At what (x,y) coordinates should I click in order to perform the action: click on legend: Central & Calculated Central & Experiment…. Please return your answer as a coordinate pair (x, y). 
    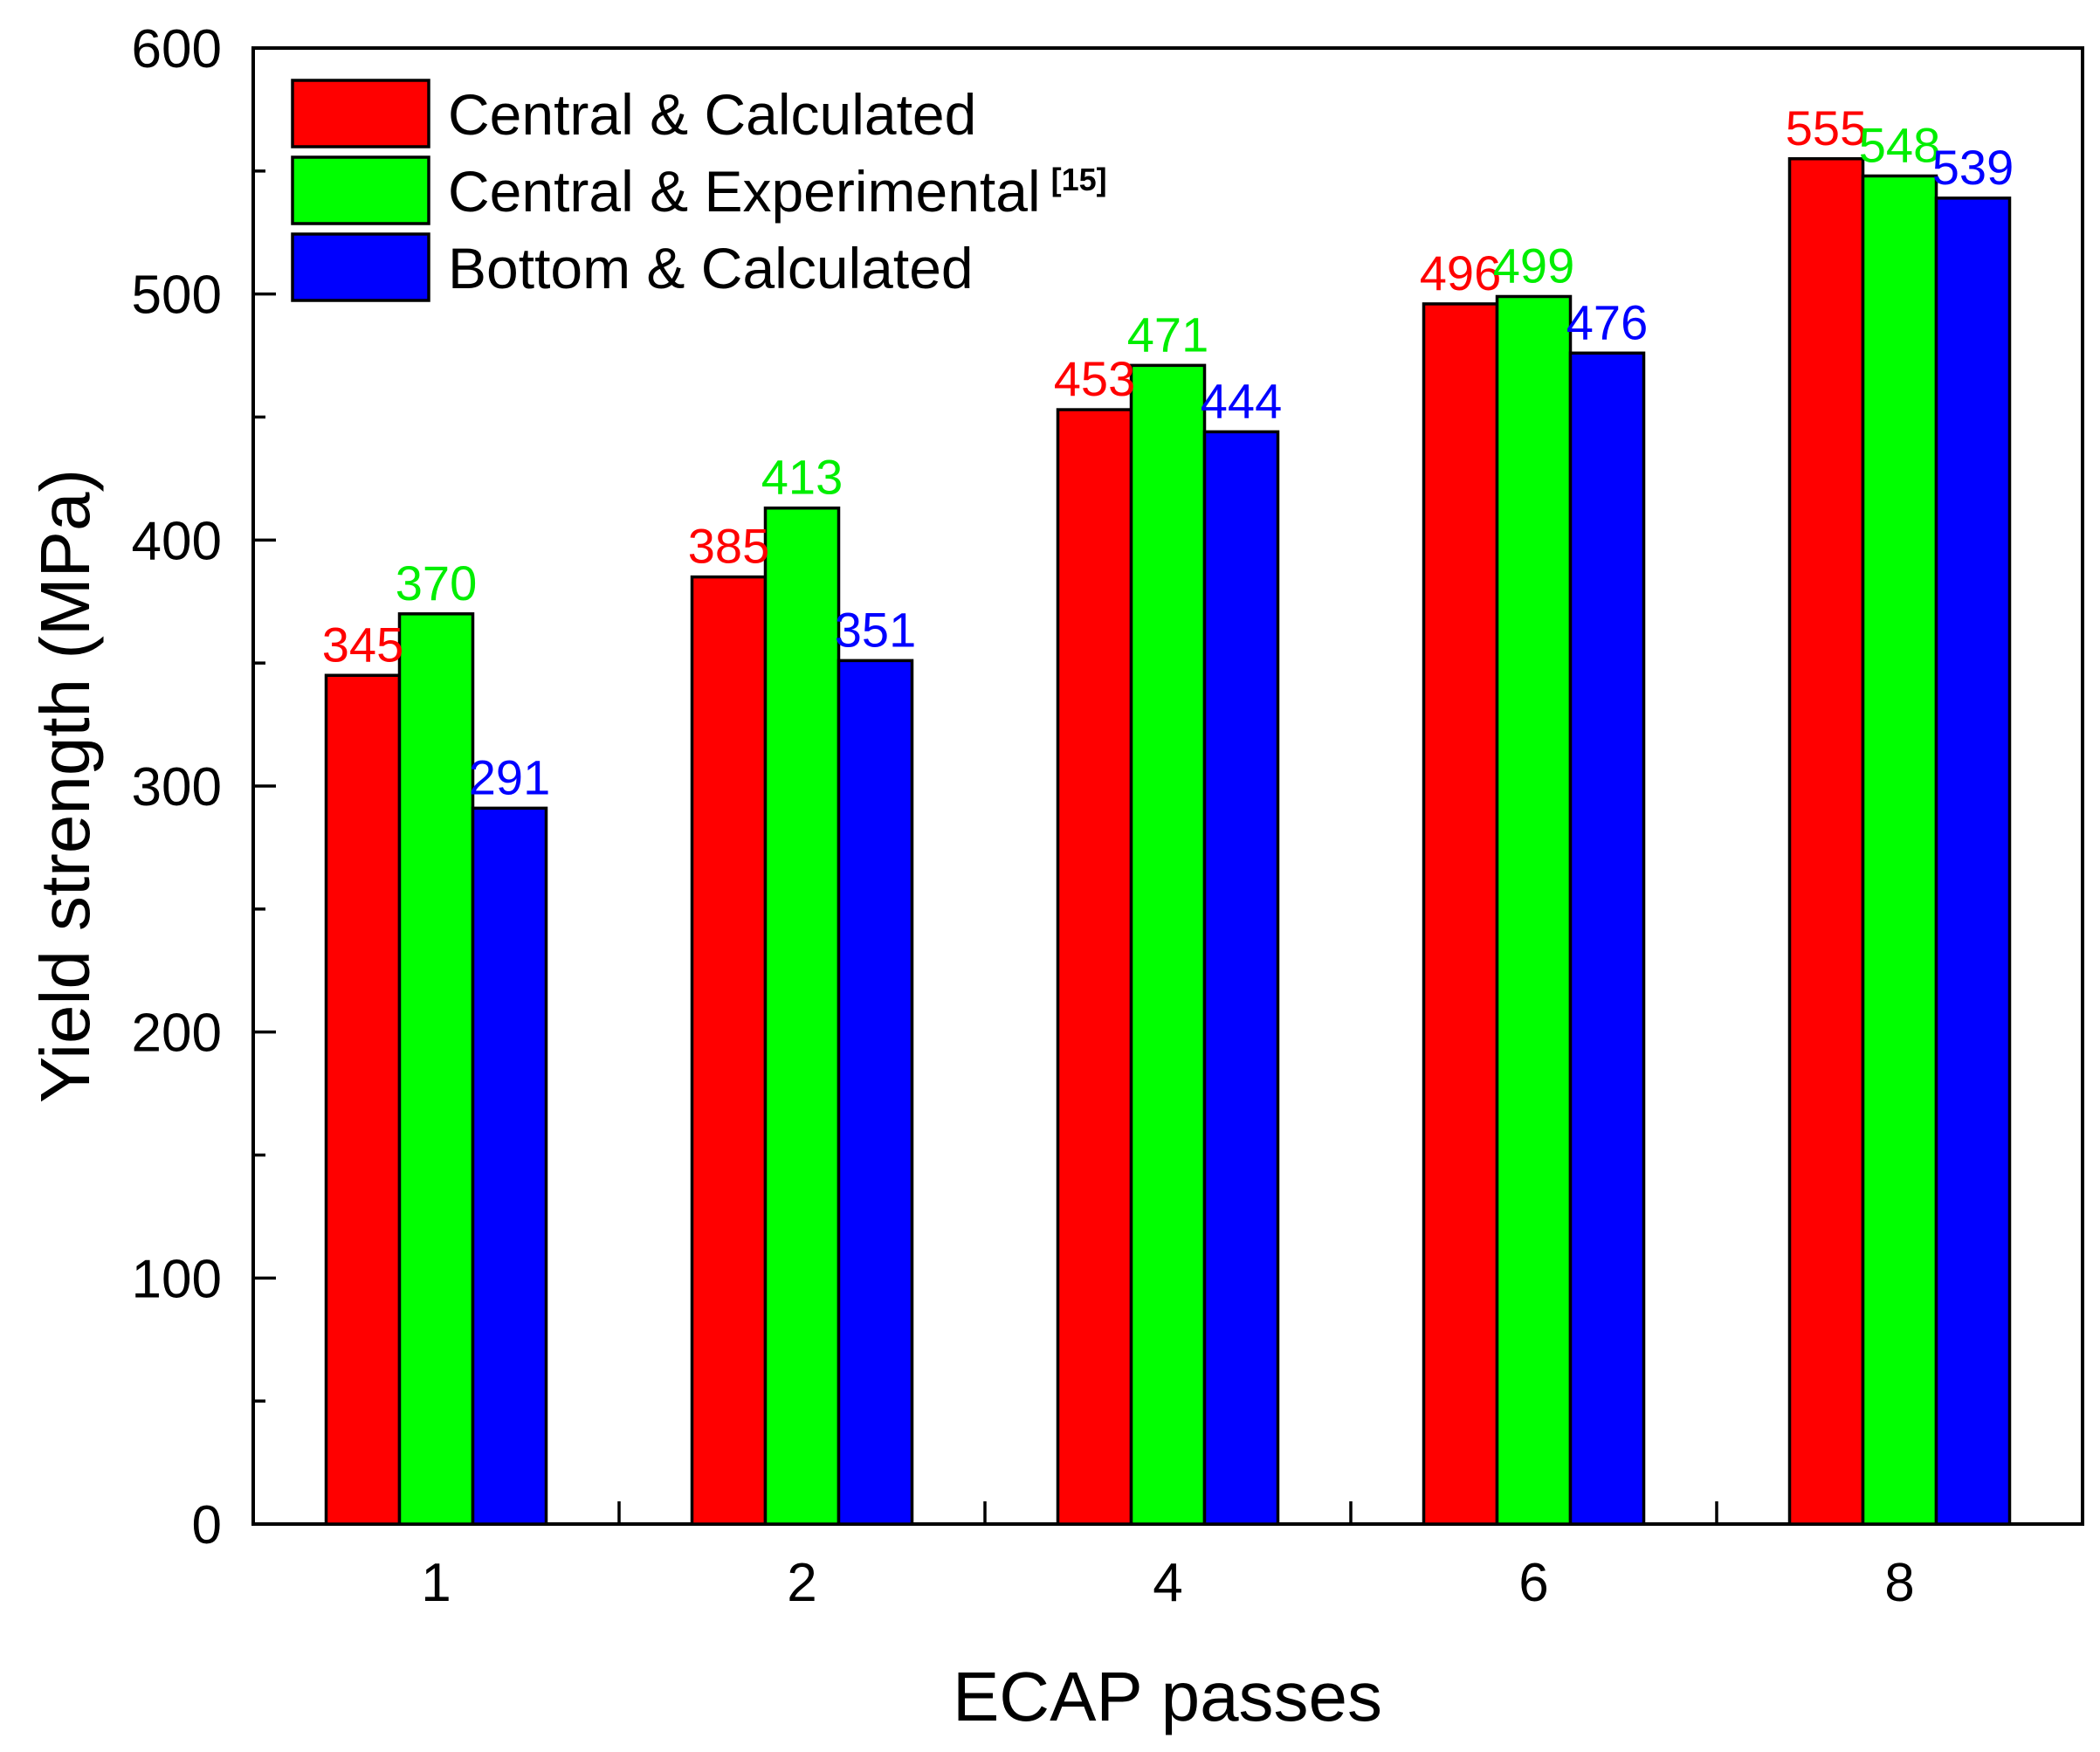
    Looking at the image, I should click on (699, 190).